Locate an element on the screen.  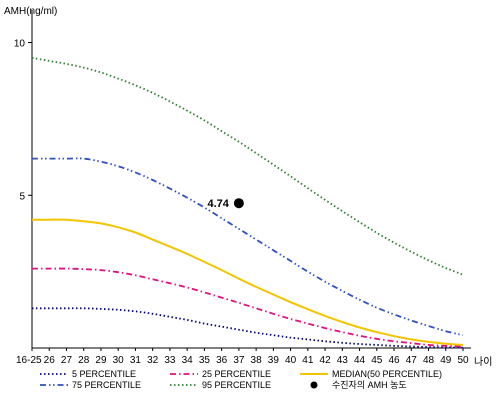
y-axis-title: AMH(ng/ml) is located at coordinates (30, 11).